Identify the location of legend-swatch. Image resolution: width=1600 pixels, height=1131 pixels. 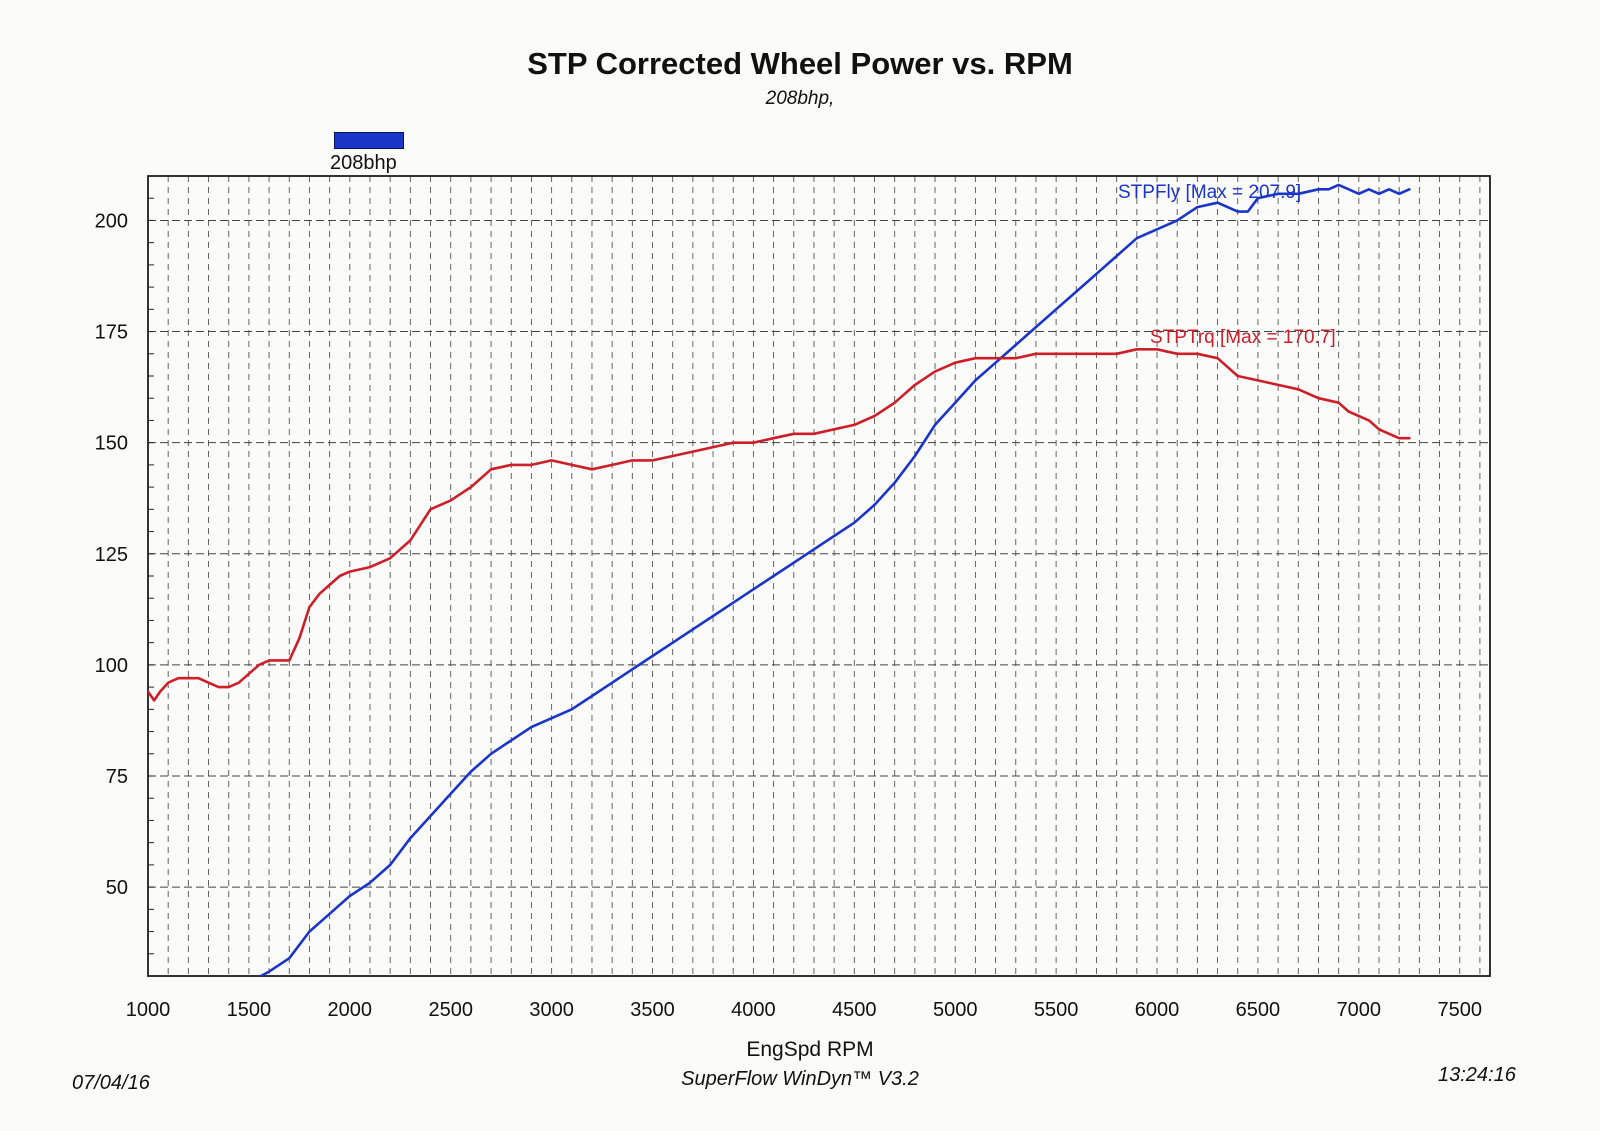
(369, 140).